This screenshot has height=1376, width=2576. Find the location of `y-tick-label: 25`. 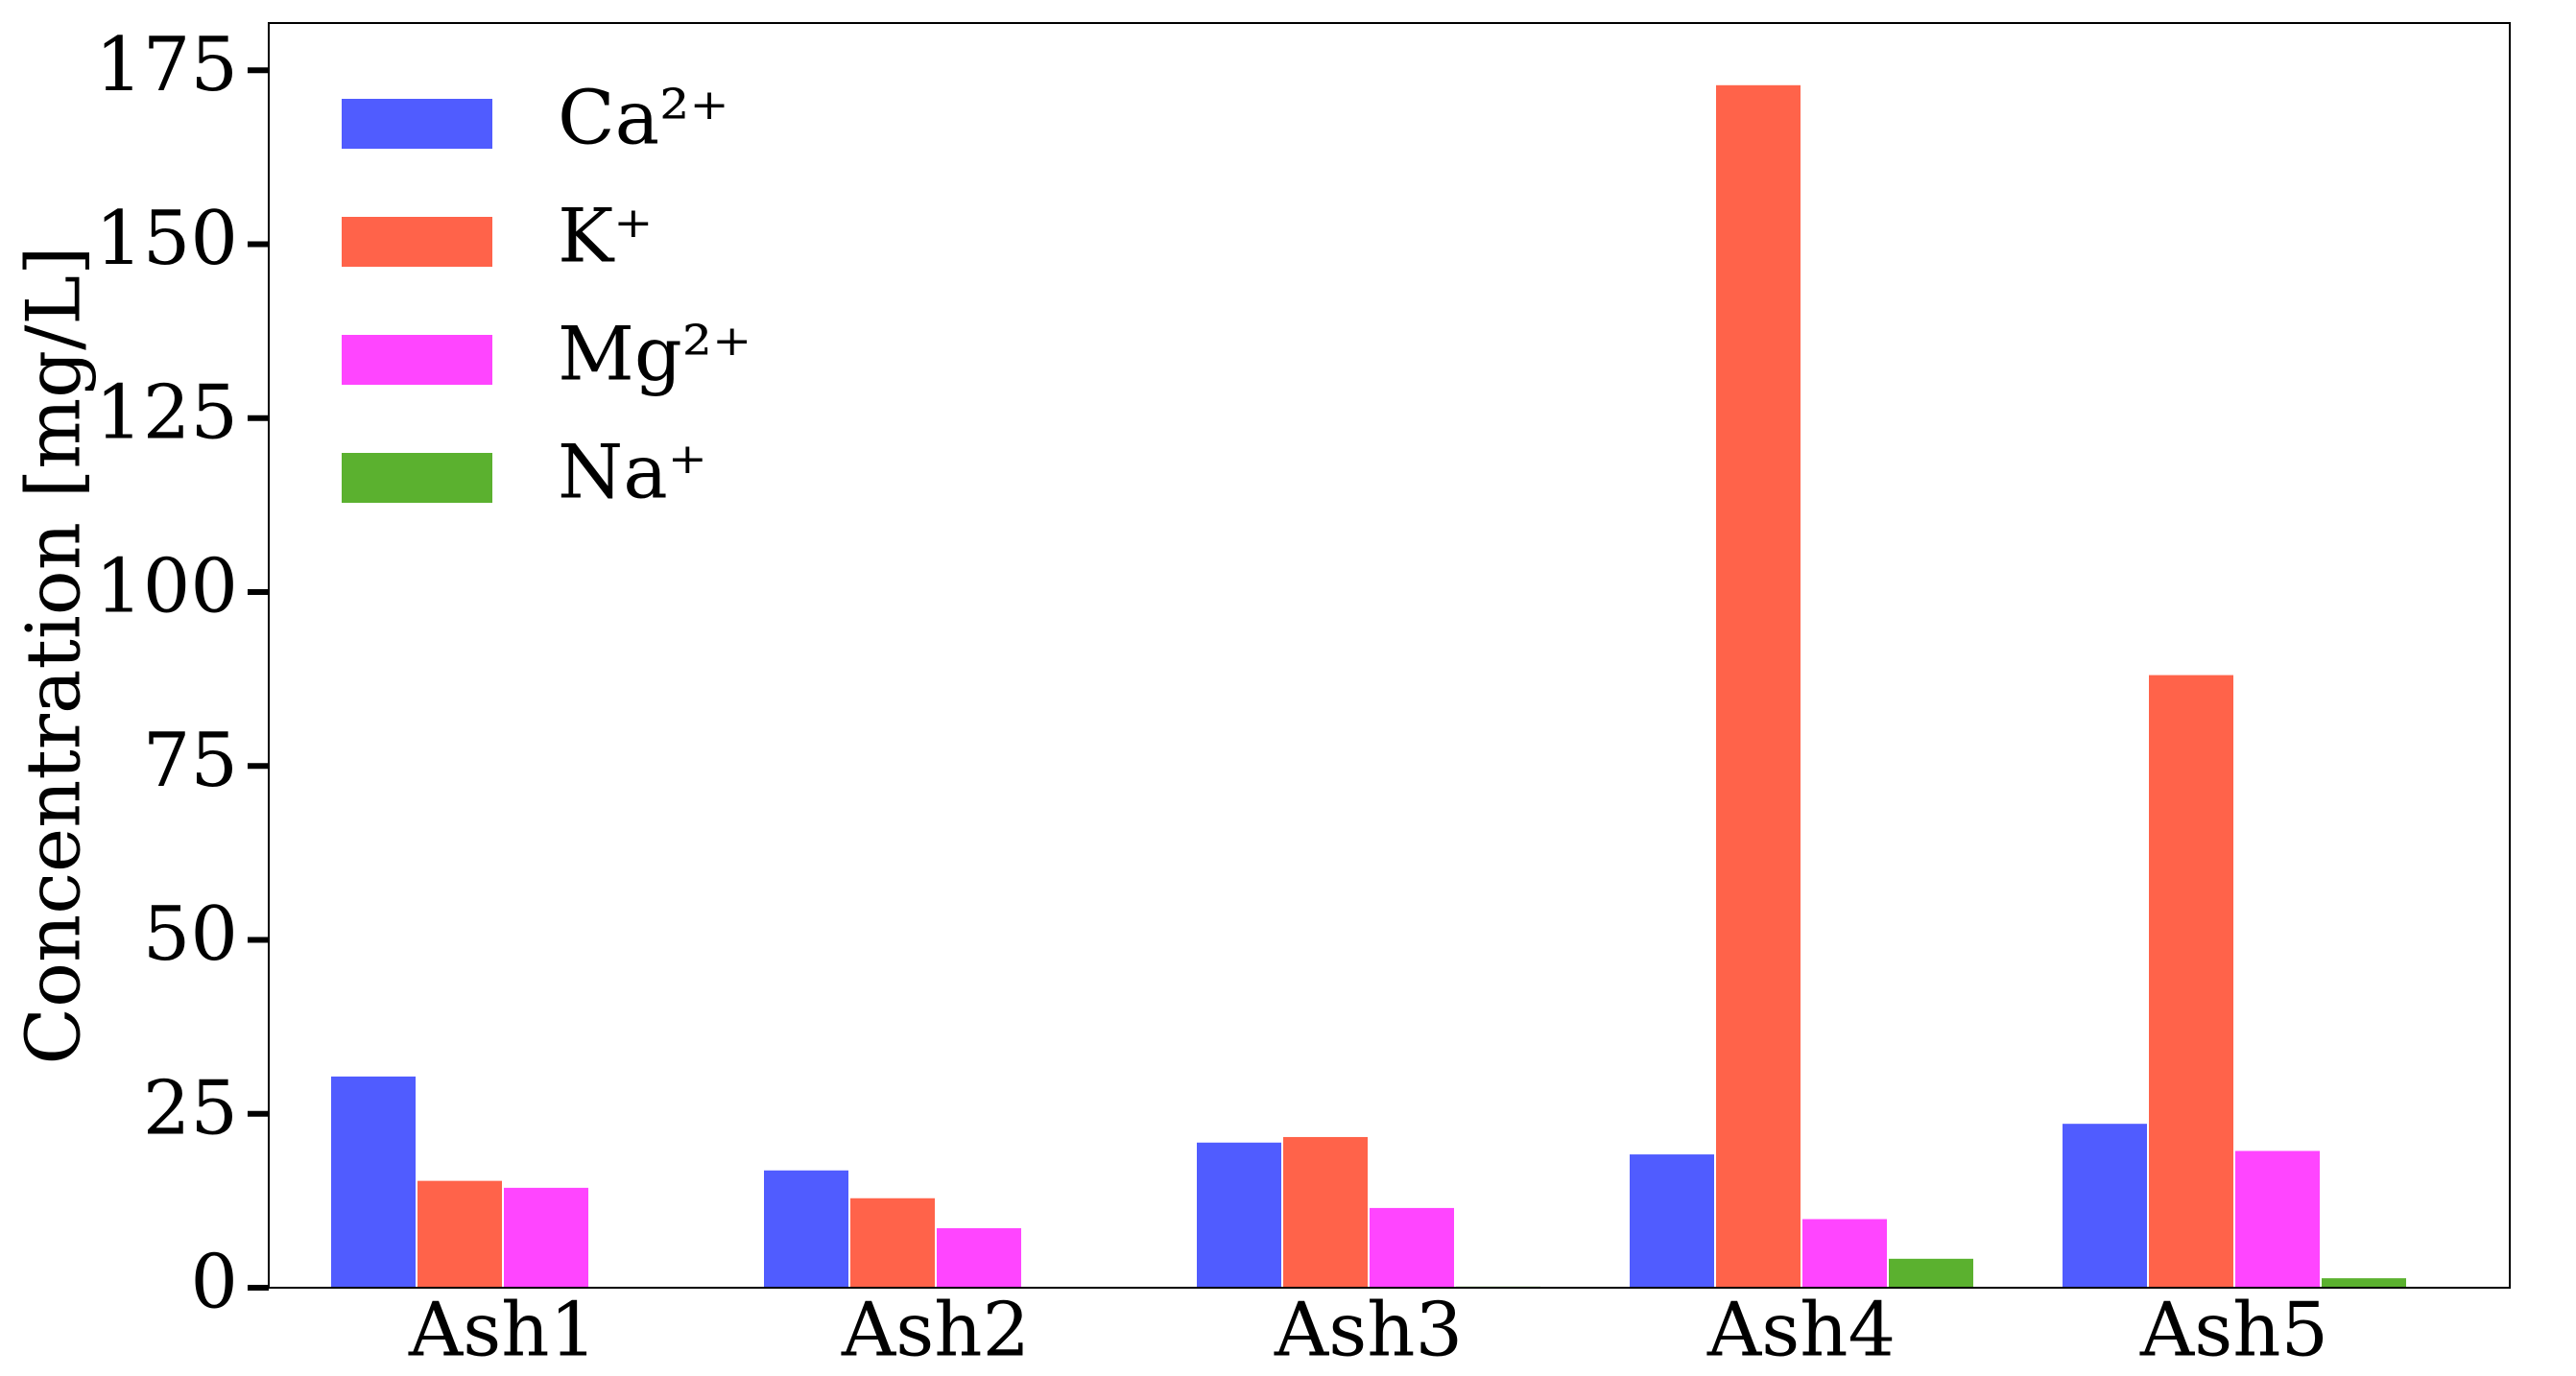

y-tick-label: 25 is located at coordinates (190, 1108).